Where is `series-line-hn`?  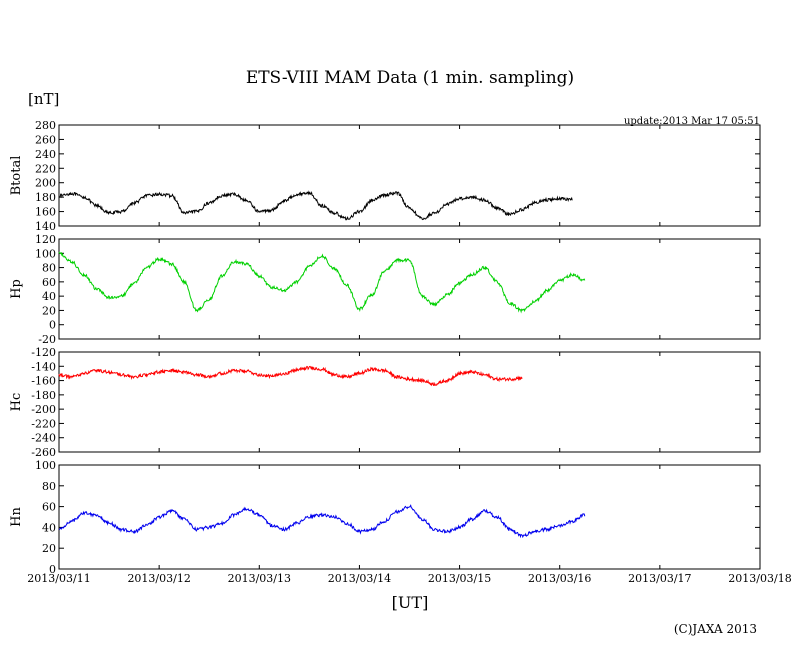
series-line-hn is located at coordinates (322, 521).